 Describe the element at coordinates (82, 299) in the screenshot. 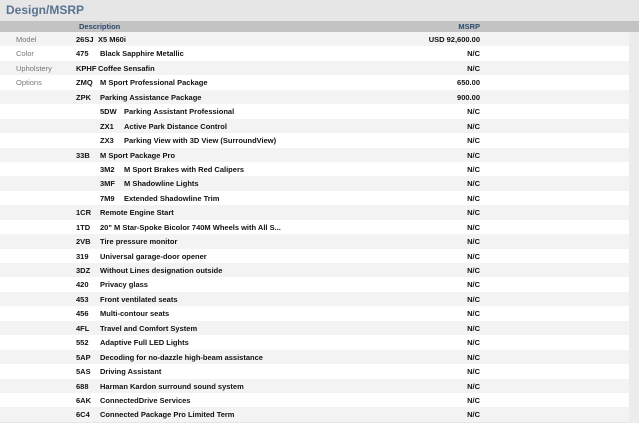

I see `option-code: 453` at that location.